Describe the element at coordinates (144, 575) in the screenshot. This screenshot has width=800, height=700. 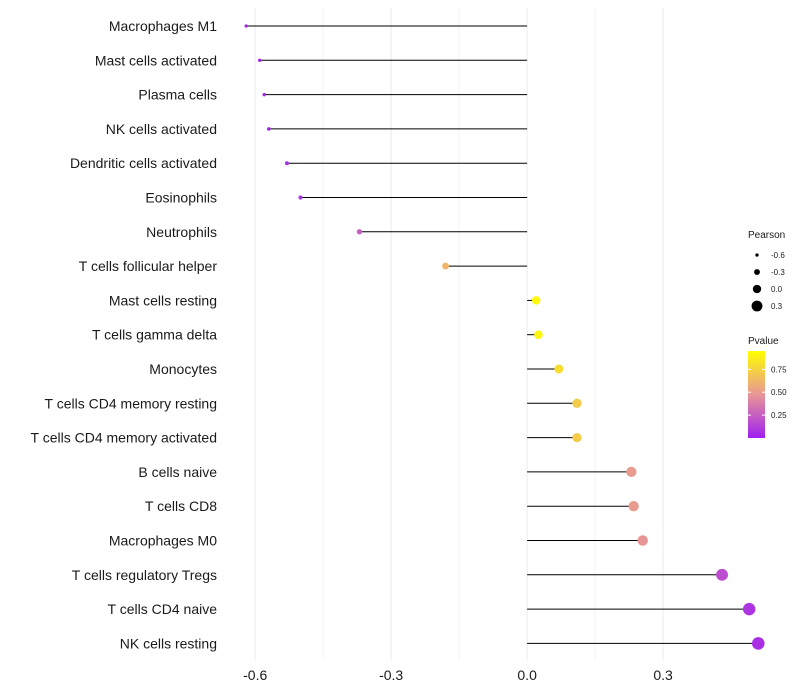
I see `category-label: T cells regulatory Tregs` at that location.